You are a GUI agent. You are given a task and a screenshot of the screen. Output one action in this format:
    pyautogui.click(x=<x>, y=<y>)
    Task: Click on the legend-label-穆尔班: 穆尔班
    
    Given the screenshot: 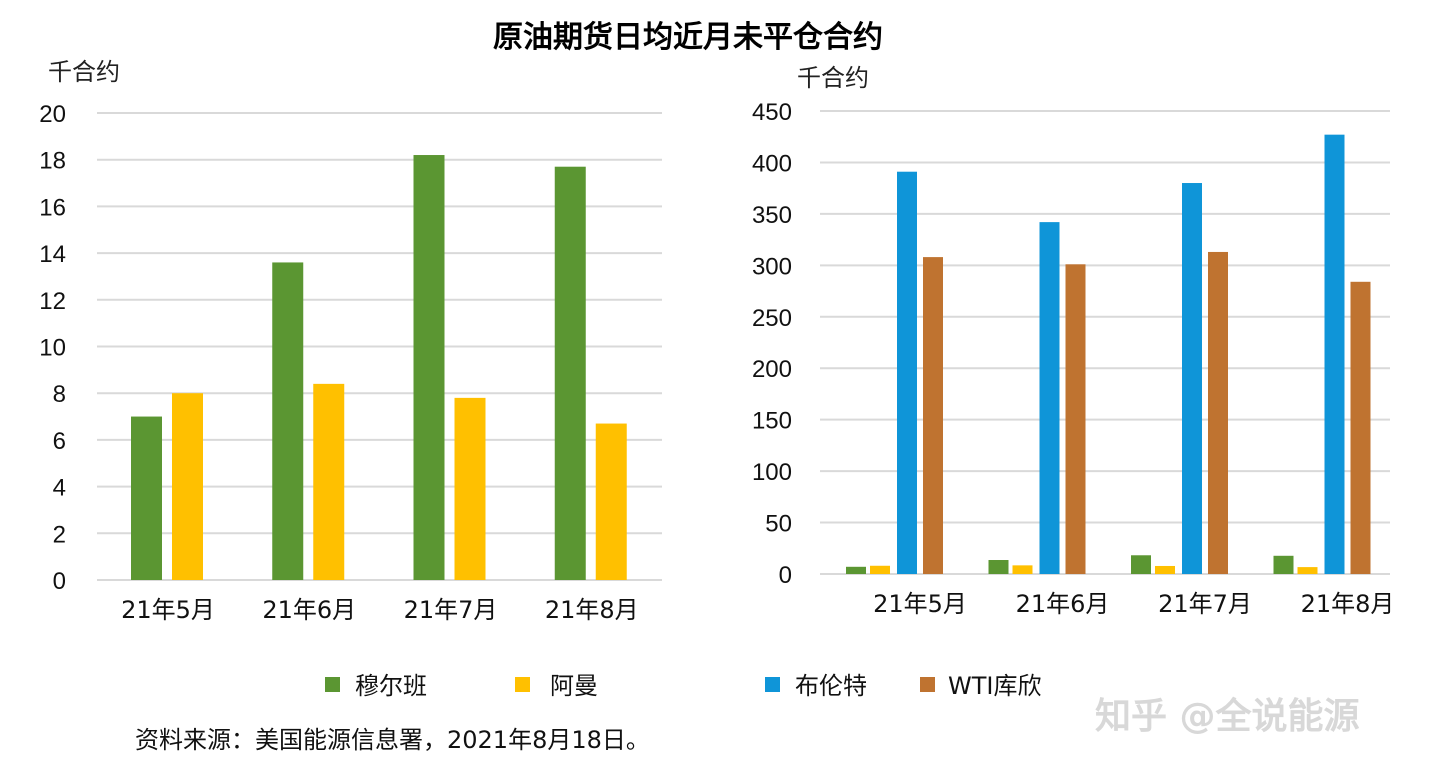 What is the action you would take?
    pyautogui.click(x=391, y=686)
    